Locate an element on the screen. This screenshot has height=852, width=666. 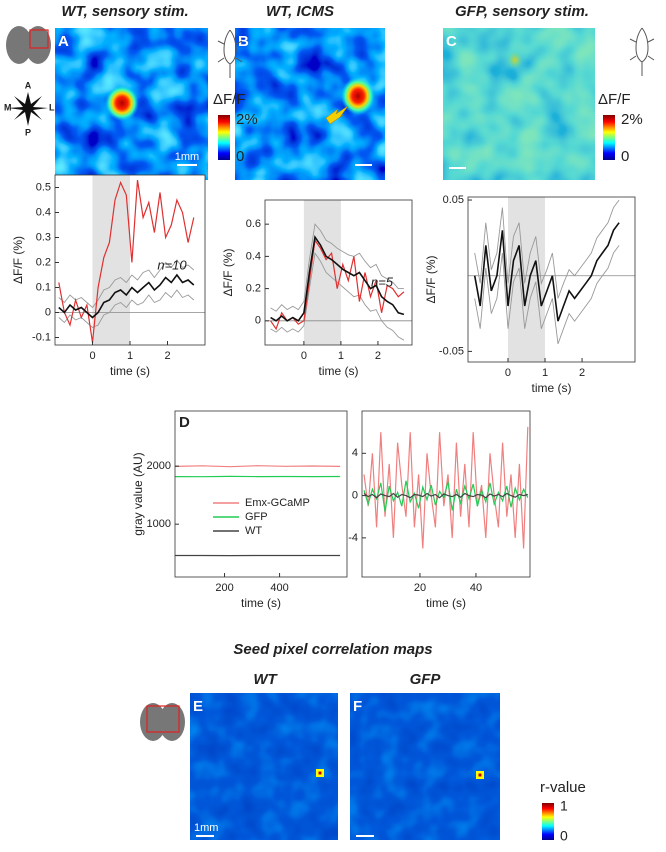
y-tick-label: 0.1 is located at coordinates (43, 287).